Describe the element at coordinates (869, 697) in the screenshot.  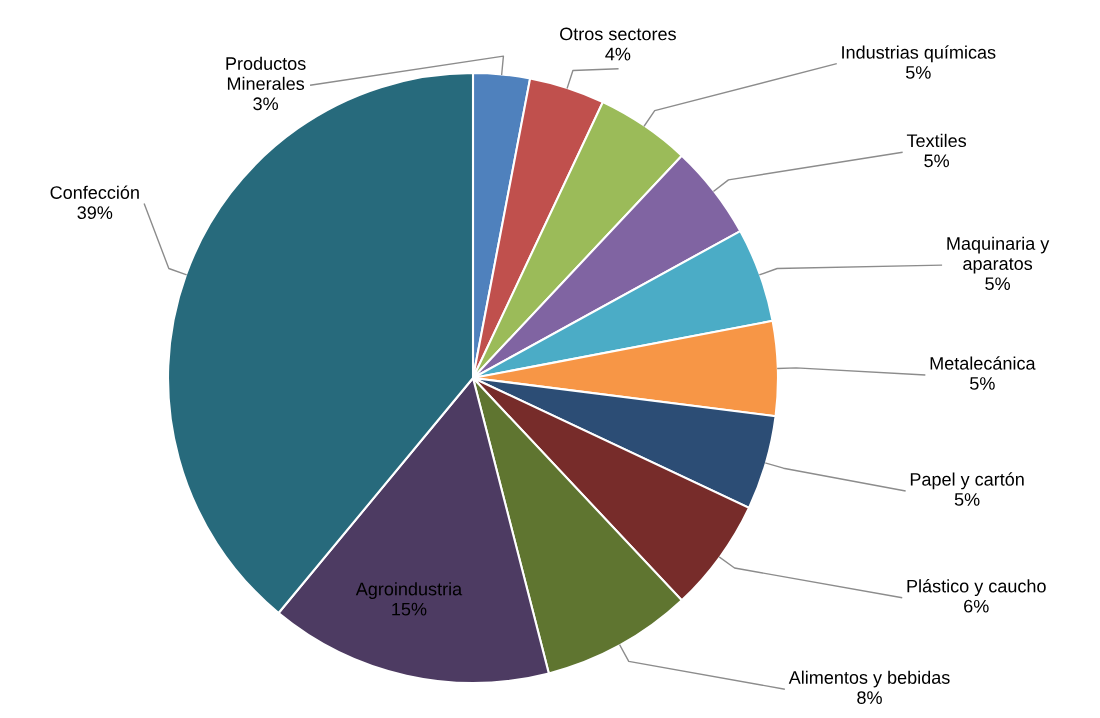
I see `data-label: 8%` at that location.